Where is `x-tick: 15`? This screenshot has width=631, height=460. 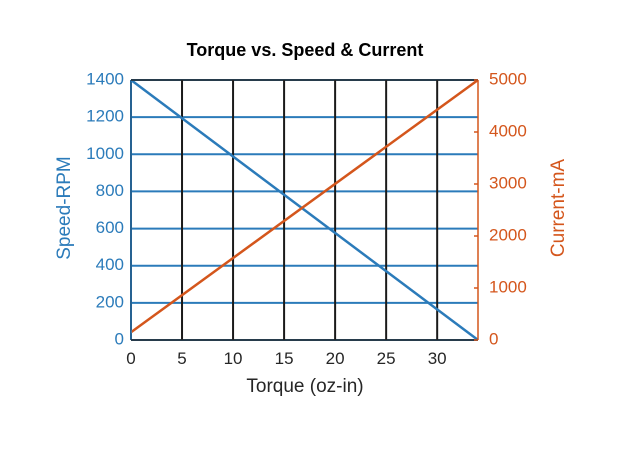
x-tick: 15 is located at coordinates (284, 358).